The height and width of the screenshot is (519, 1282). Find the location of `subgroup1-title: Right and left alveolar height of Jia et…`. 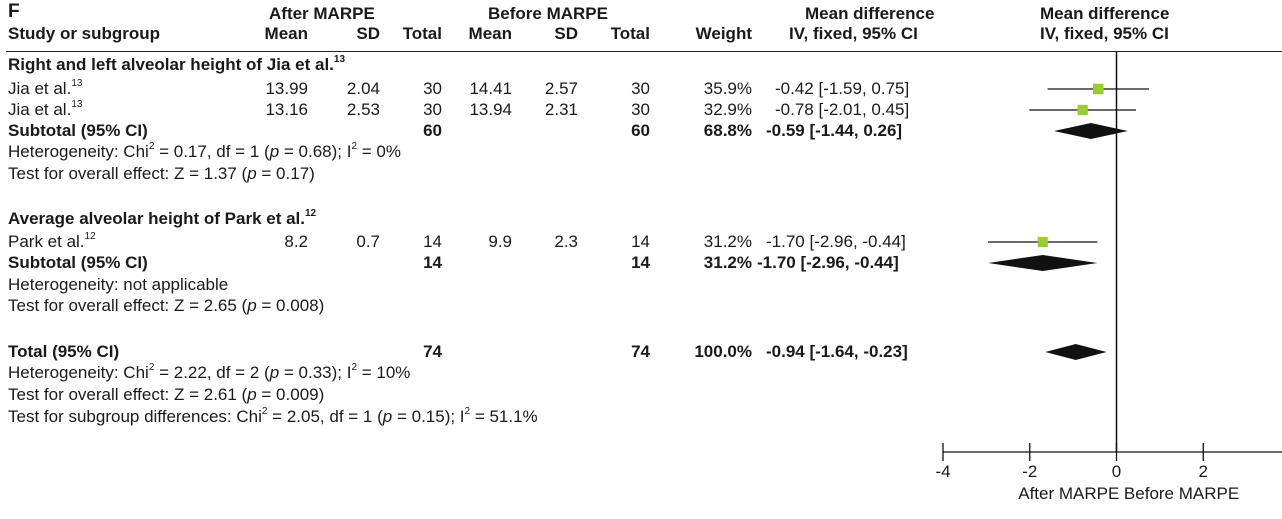

subgroup1-title: Right and left alveolar height of Jia et… is located at coordinates (177, 64).